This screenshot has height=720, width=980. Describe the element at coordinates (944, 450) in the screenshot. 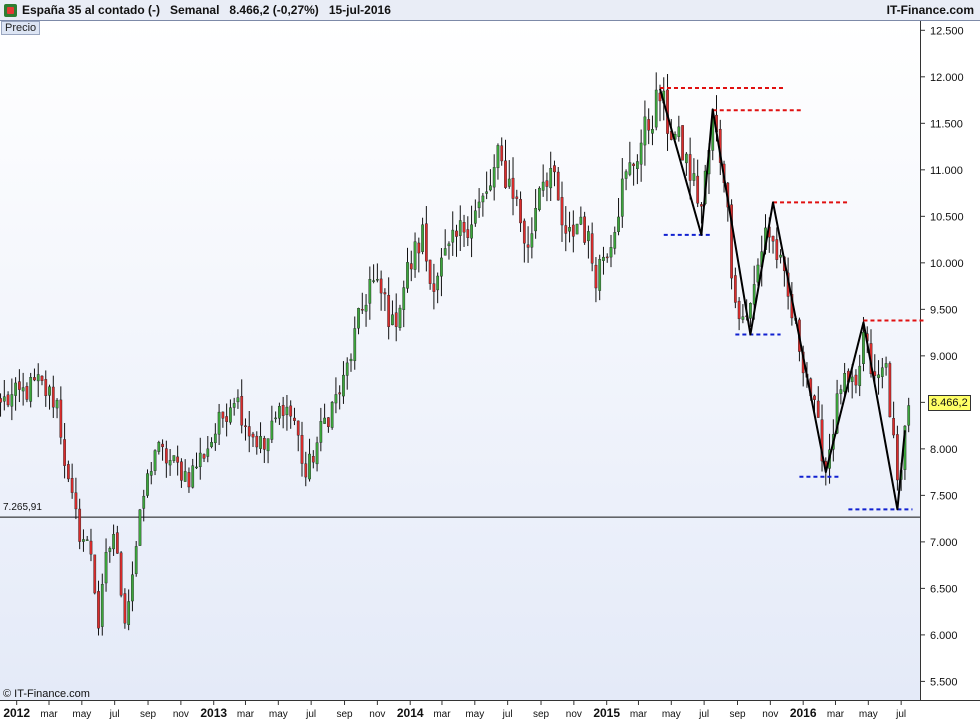

I see `y-tick-label: 8.000` at that location.